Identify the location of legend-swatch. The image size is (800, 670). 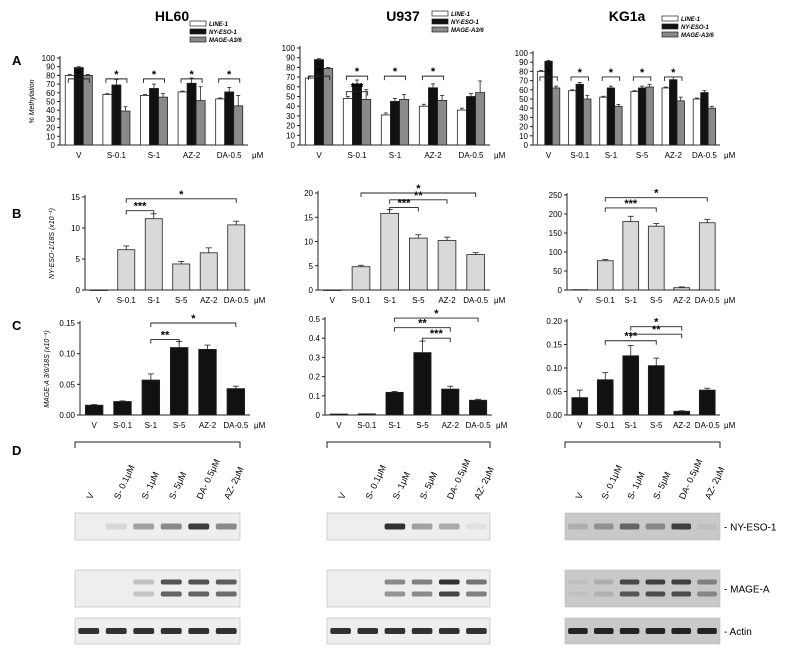
(440, 29).